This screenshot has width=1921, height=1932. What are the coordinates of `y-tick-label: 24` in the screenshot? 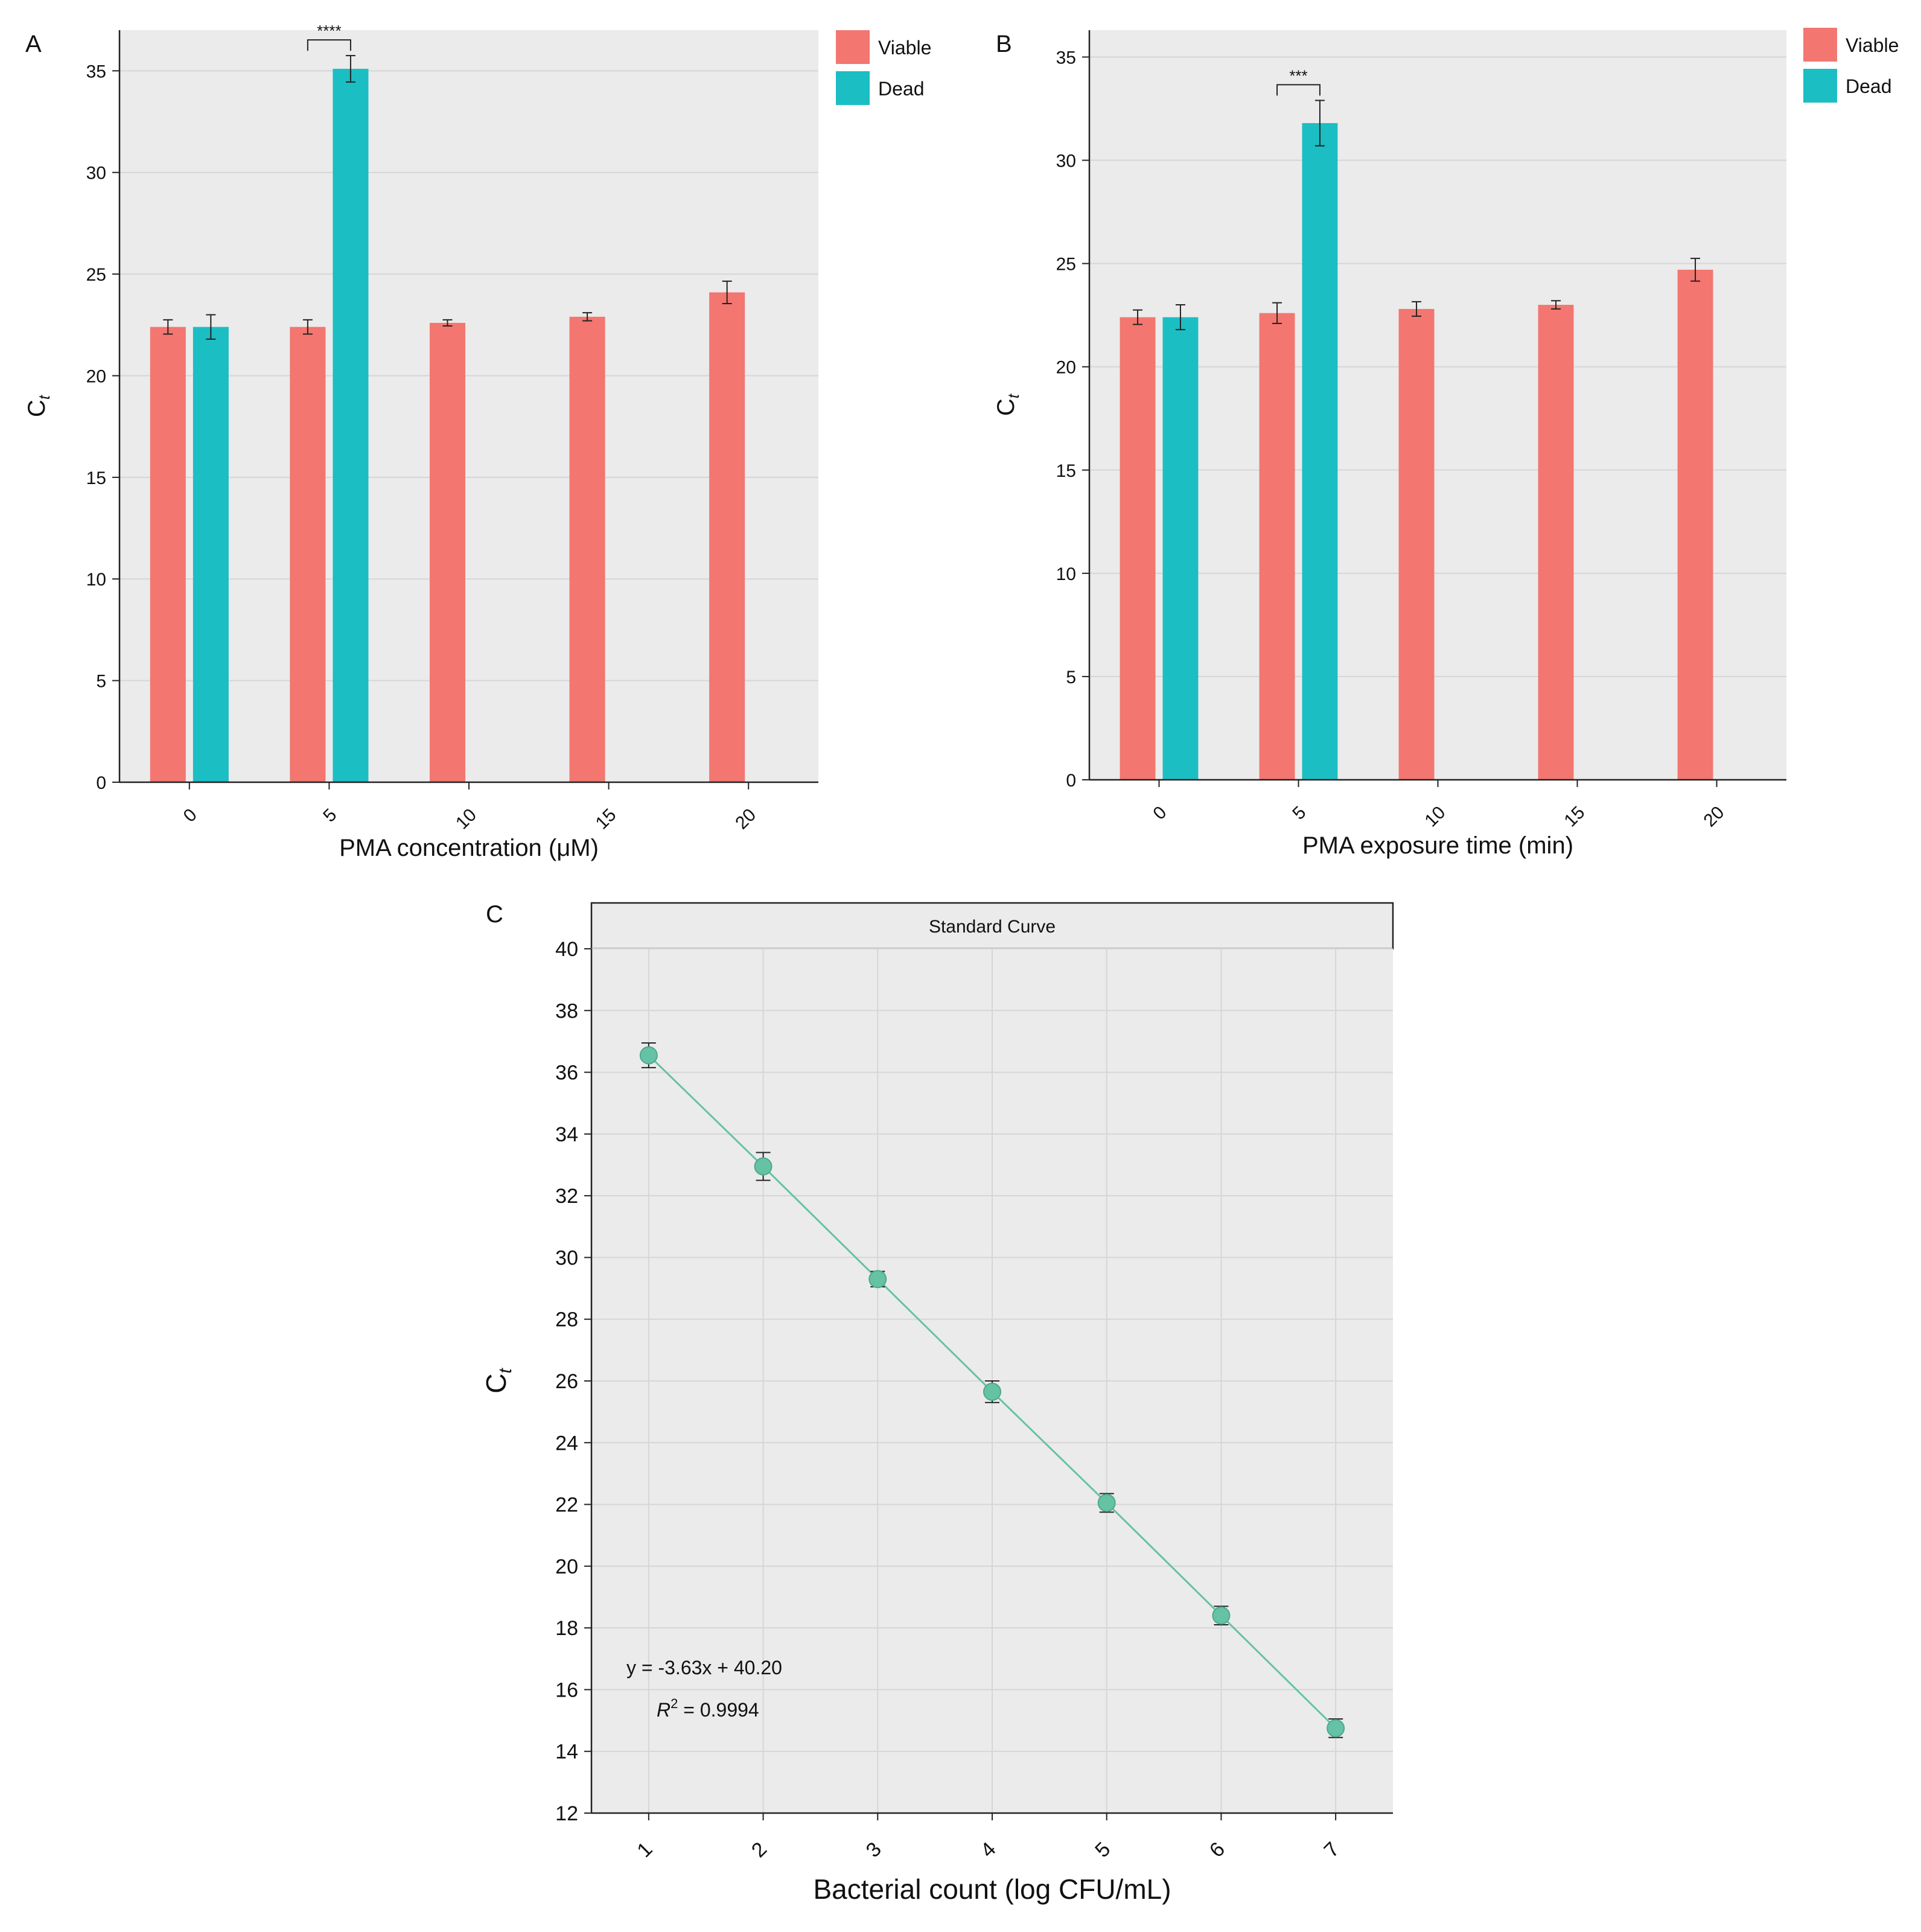 It's located at (566, 1443).